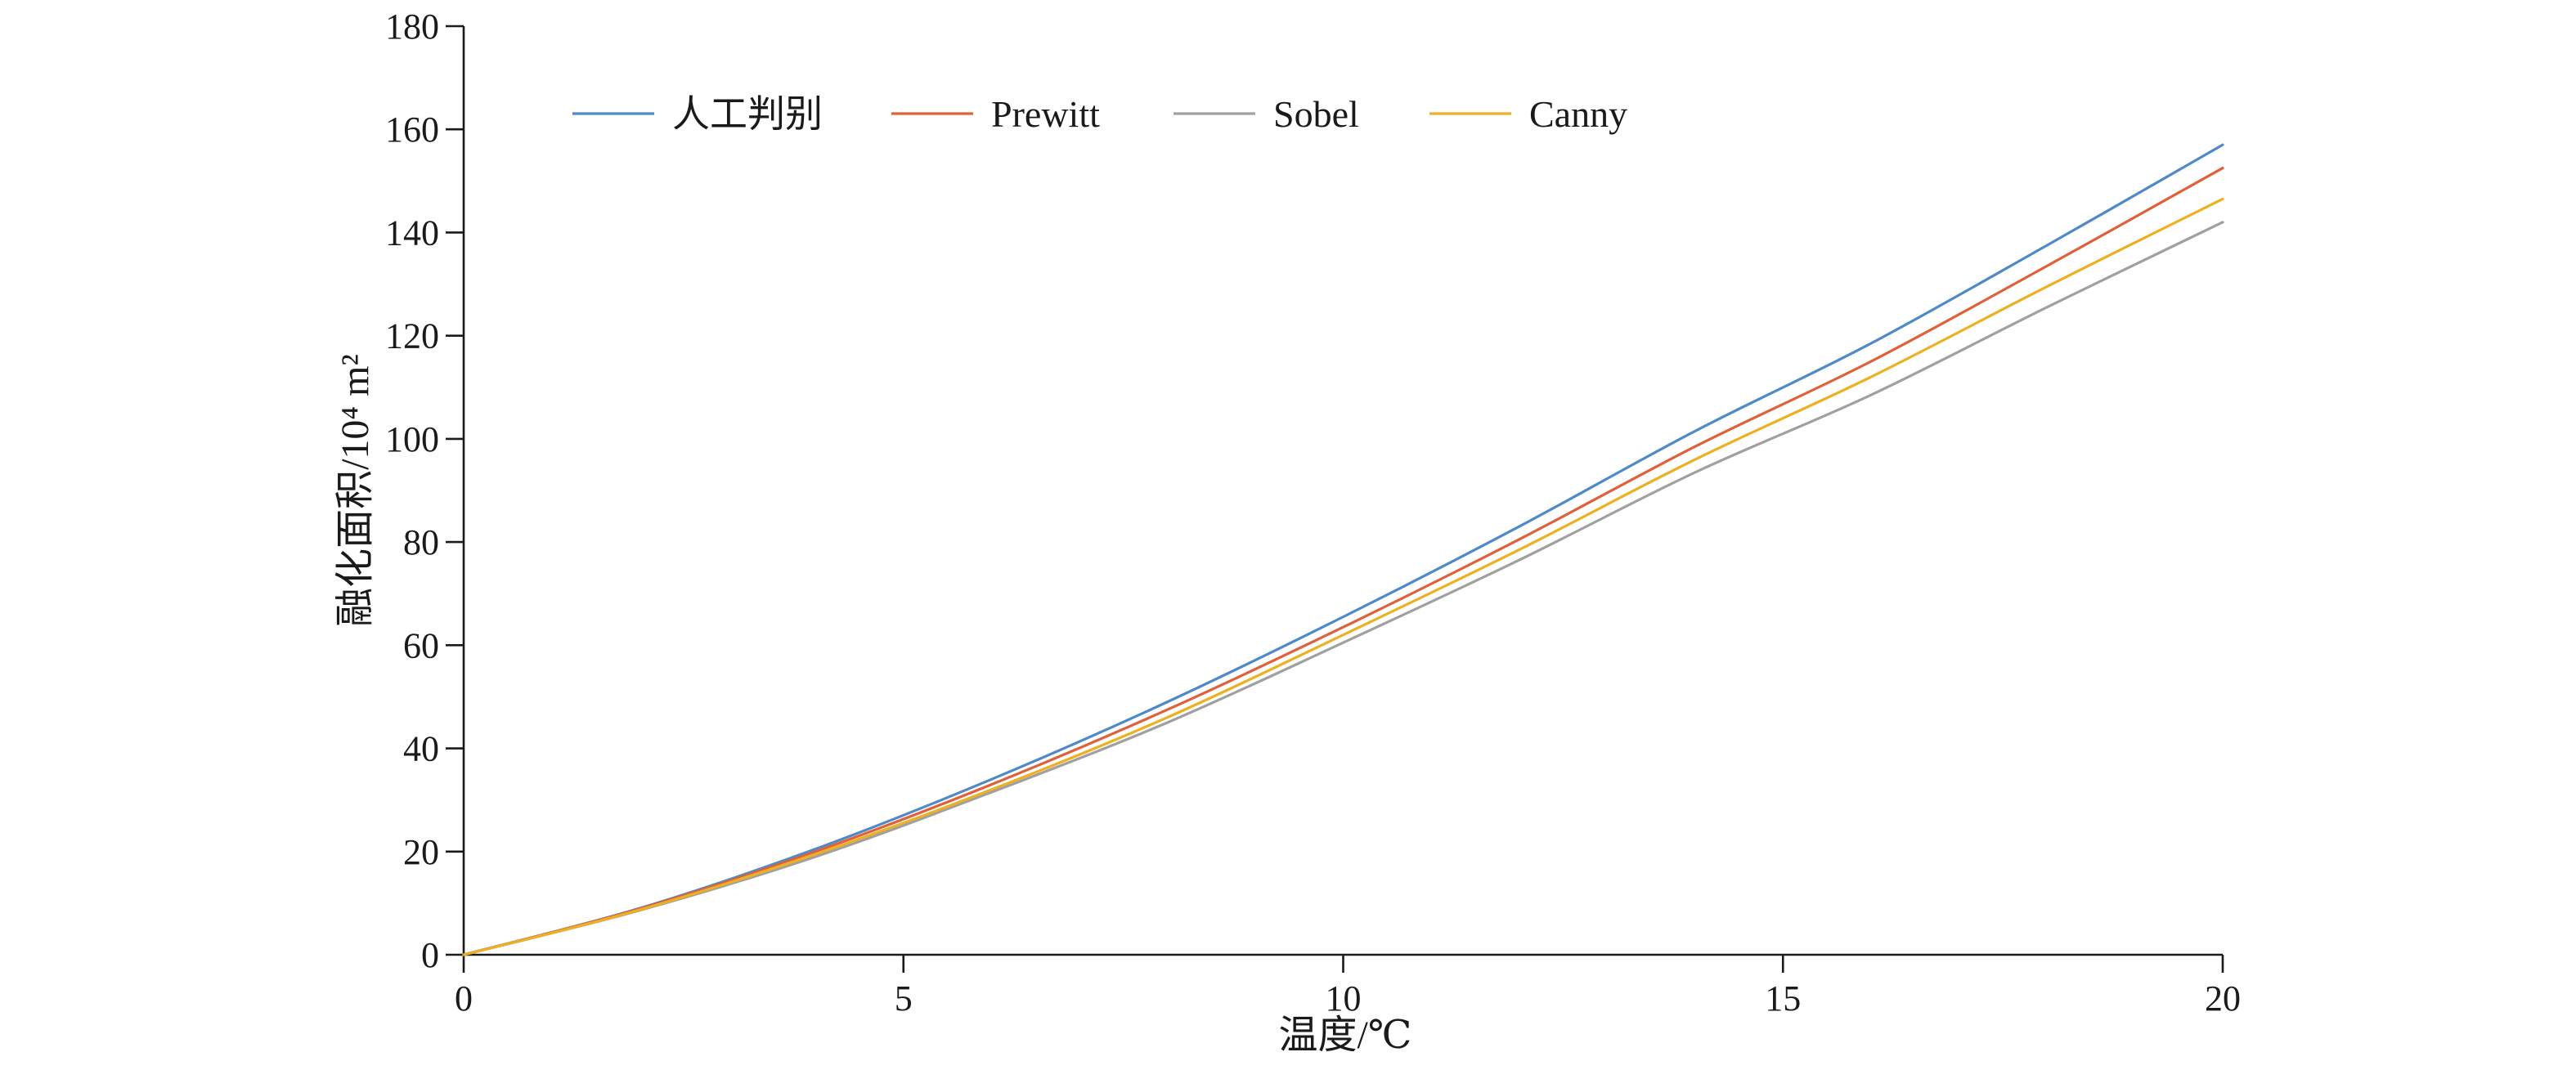 The width and height of the screenshot is (2576, 1070). I want to click on x-tick-label: 0, so click(464, 998).